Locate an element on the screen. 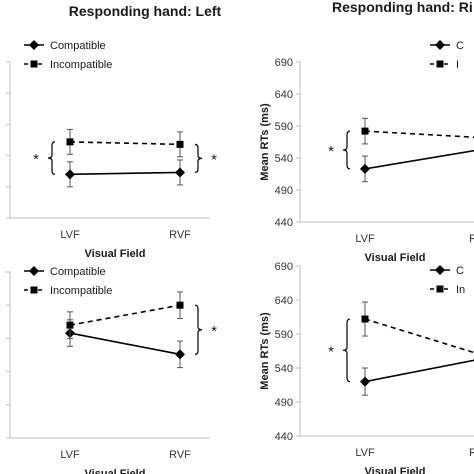 The width and height of the screenshot is (474, 474). legend-label: I is located at coordinates (457, 65).